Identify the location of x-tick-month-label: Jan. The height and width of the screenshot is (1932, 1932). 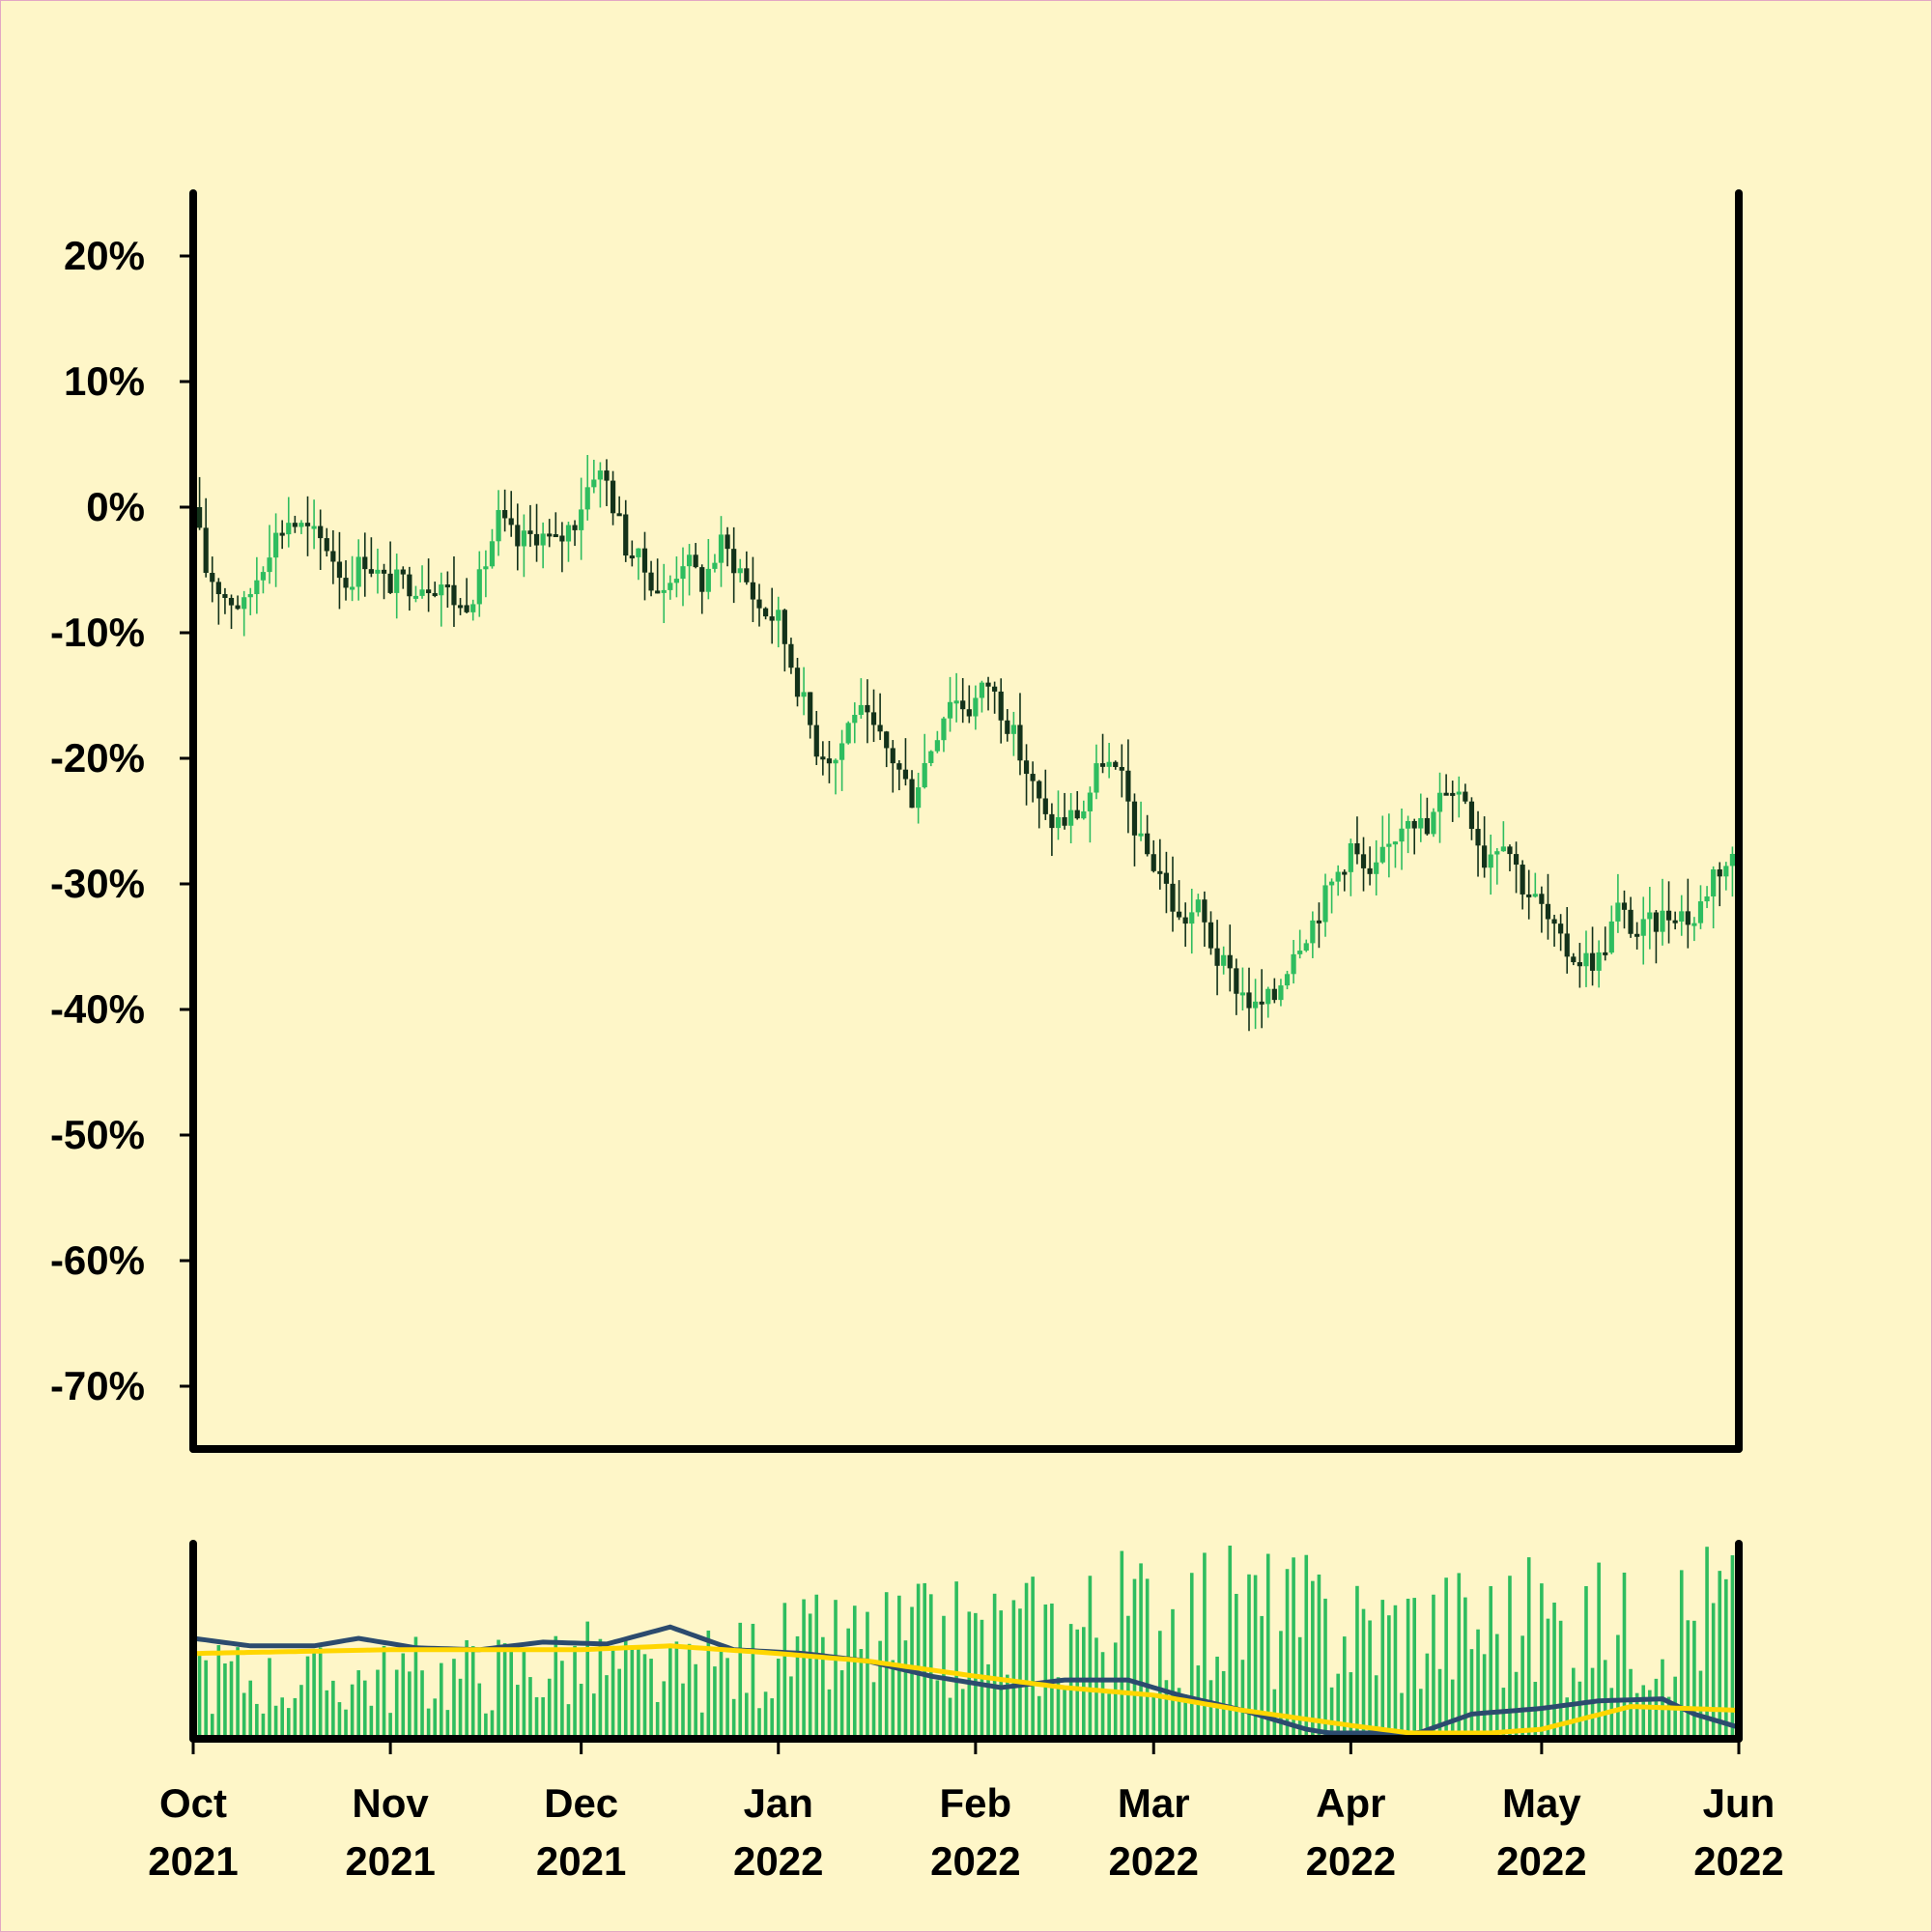
(778, 1803).